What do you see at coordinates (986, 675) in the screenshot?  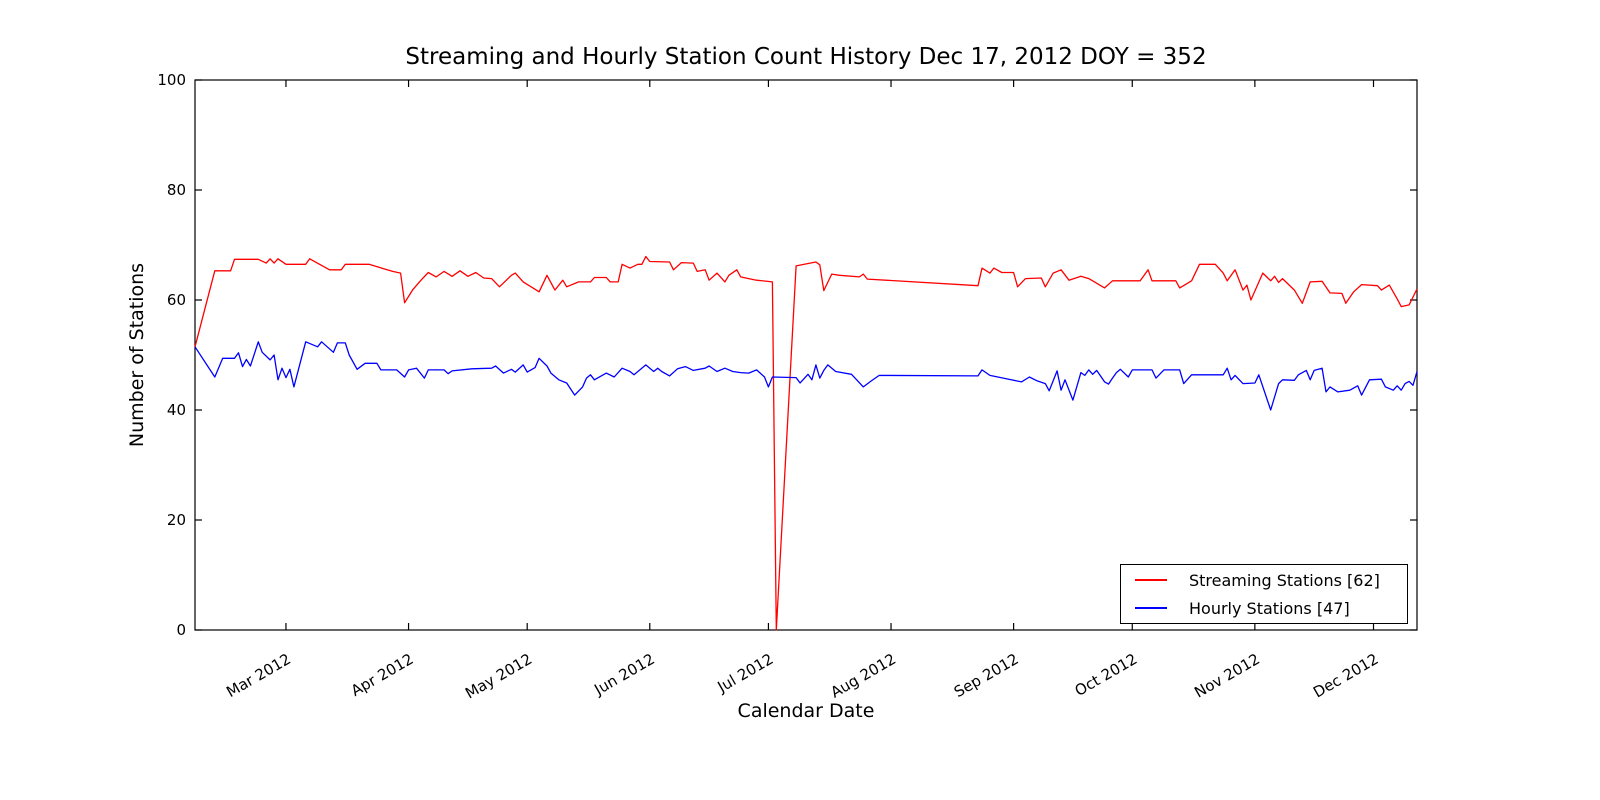 I see `x-tick-label: Sep 2012` at bounding box center [986, 675].